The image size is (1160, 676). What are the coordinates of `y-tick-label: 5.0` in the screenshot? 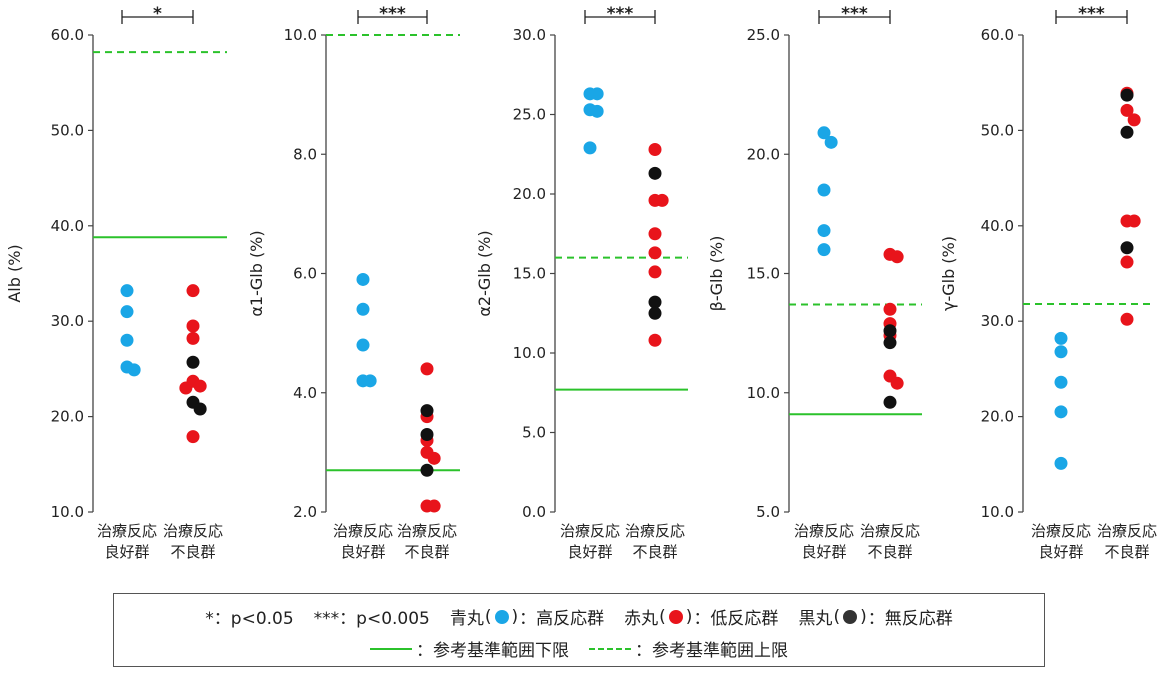 It's located at (534, 433).